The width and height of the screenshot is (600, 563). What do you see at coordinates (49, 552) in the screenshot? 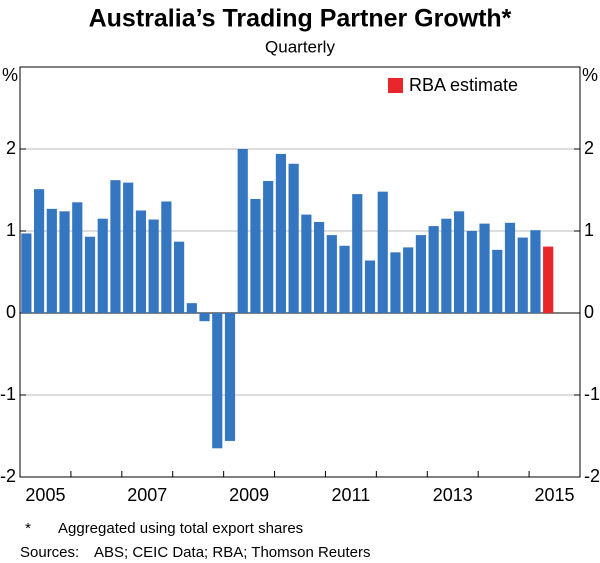
I see `sources-label: Sources:` at bounding box center [49, 552].